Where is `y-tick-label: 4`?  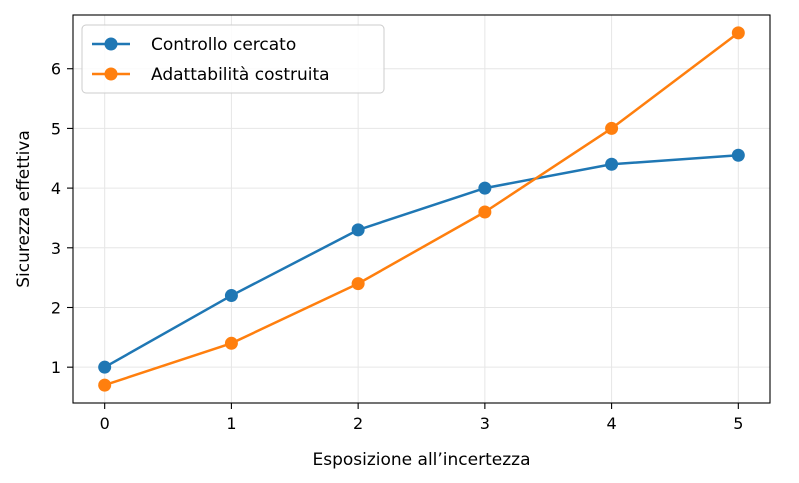 y-tick-label: 4 is located at coordinates (56, 188).